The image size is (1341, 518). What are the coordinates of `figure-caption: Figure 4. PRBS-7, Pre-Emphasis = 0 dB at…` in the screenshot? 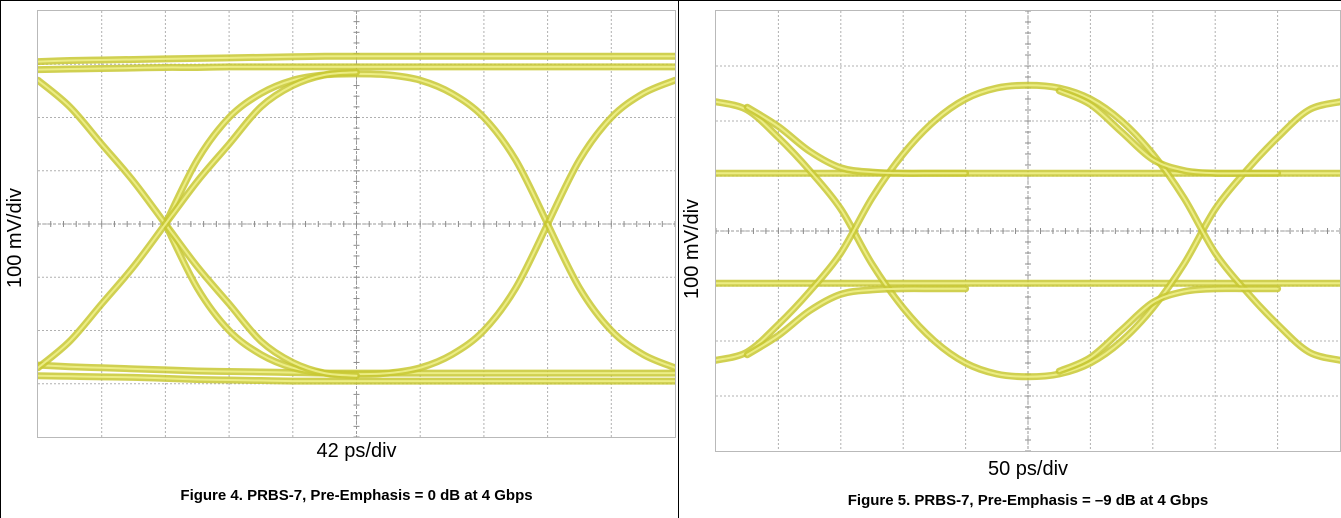 It's located at (356, 495).